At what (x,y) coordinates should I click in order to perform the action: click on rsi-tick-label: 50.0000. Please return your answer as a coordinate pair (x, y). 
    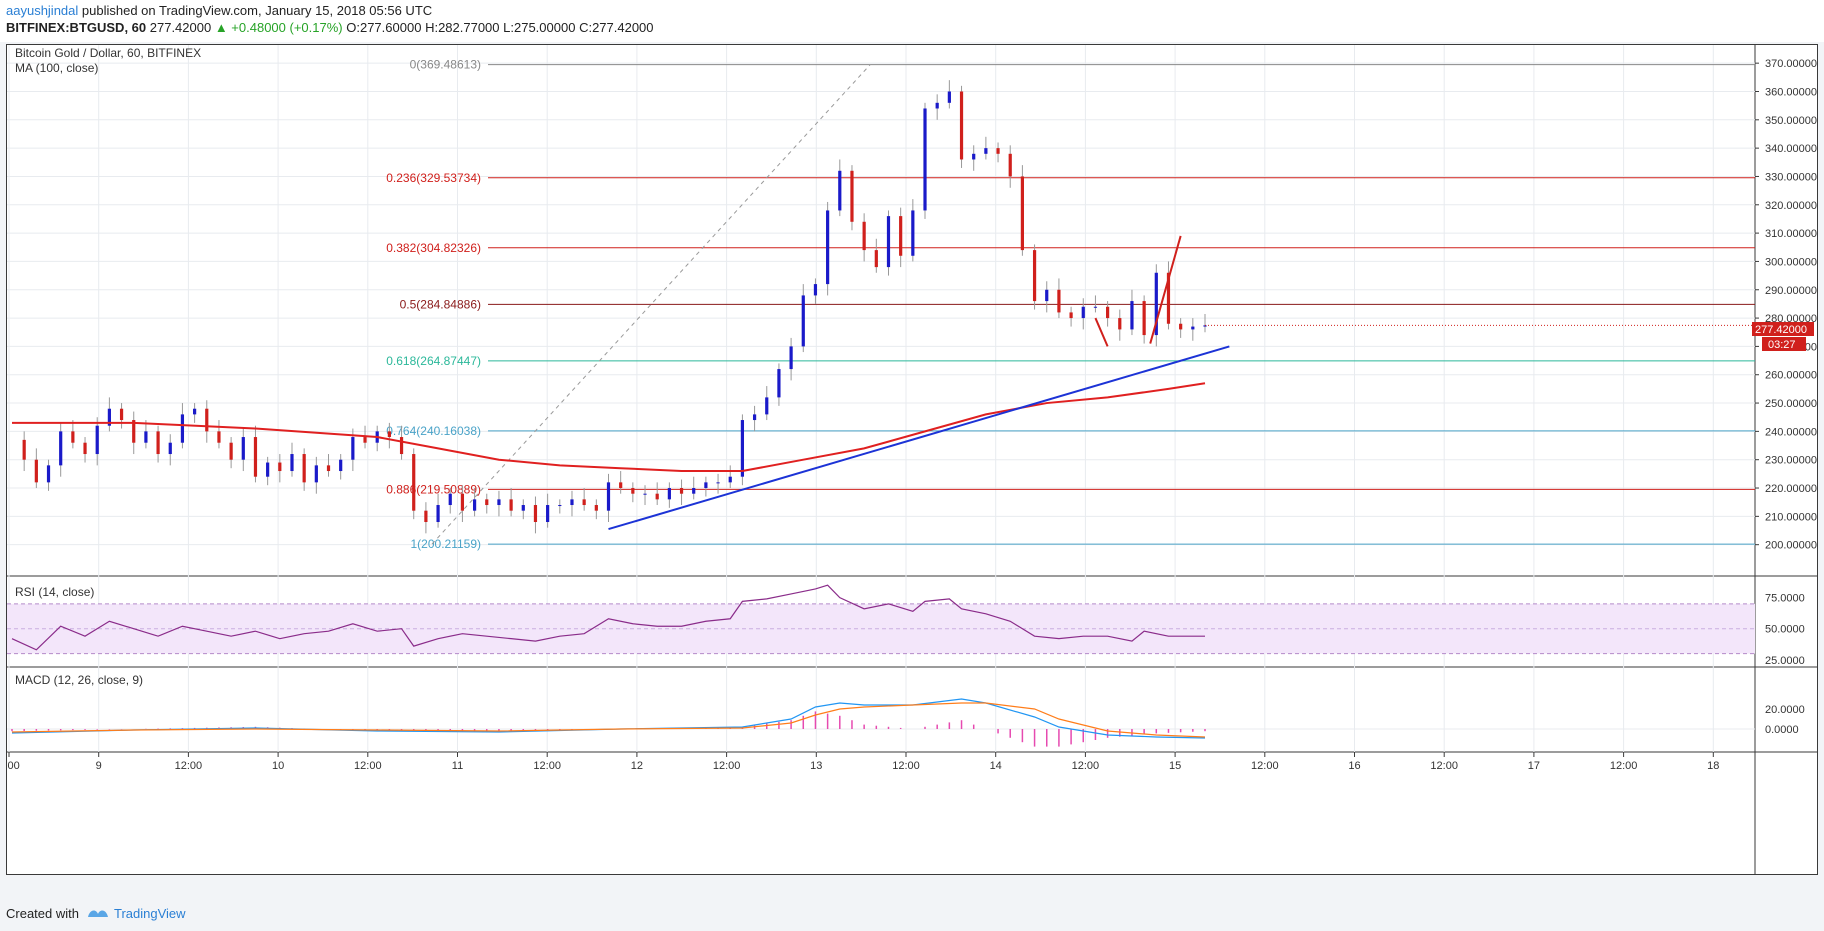
    Looking at the image, I should click on (1785, 630).